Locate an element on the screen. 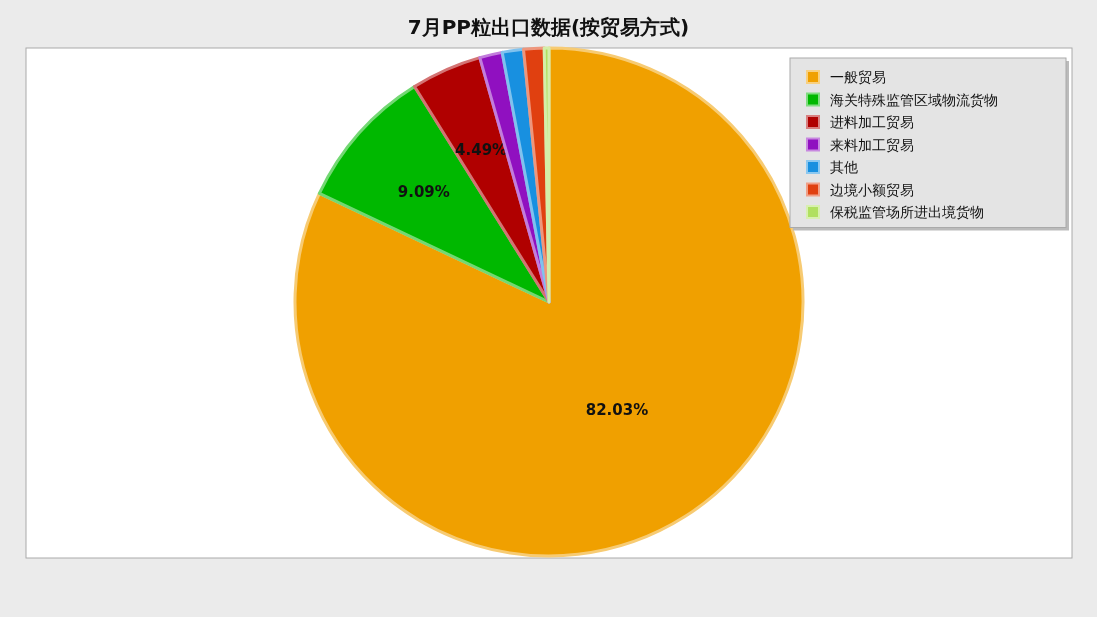 The width and height of the screenshot is (1097, 617). data-label: 82.03% is located at coordinates (617, 410).